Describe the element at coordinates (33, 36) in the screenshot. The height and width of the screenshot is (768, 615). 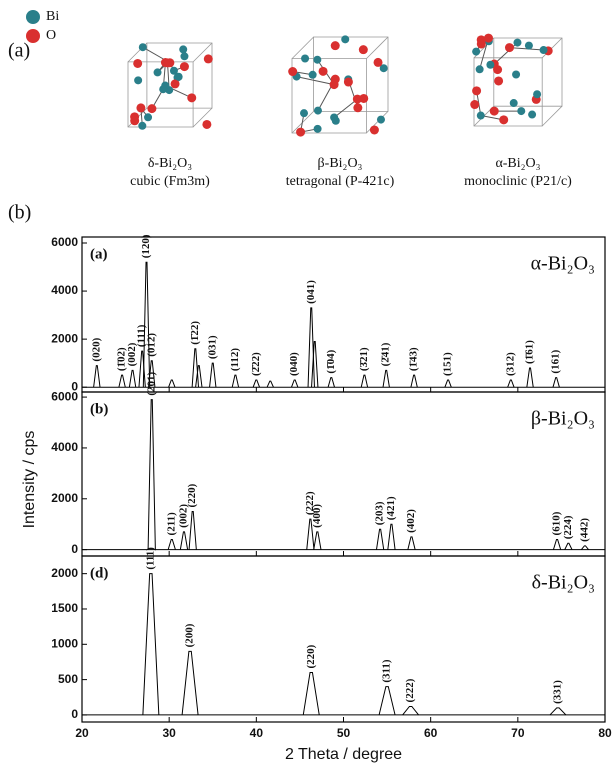
I see `o-swatch` at that location.